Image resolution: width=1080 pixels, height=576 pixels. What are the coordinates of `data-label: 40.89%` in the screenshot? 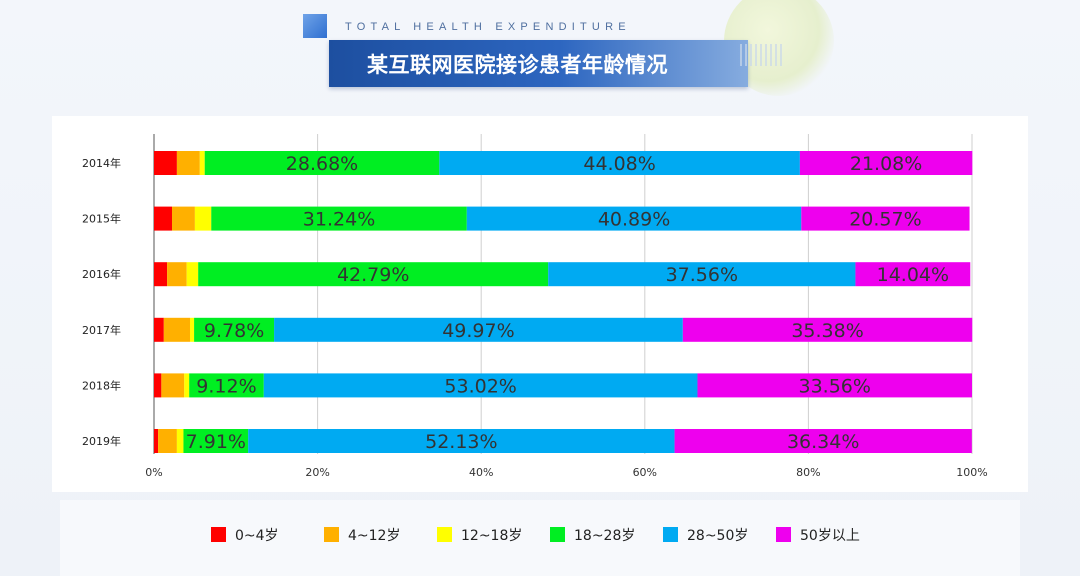 It's located at (634, 220).